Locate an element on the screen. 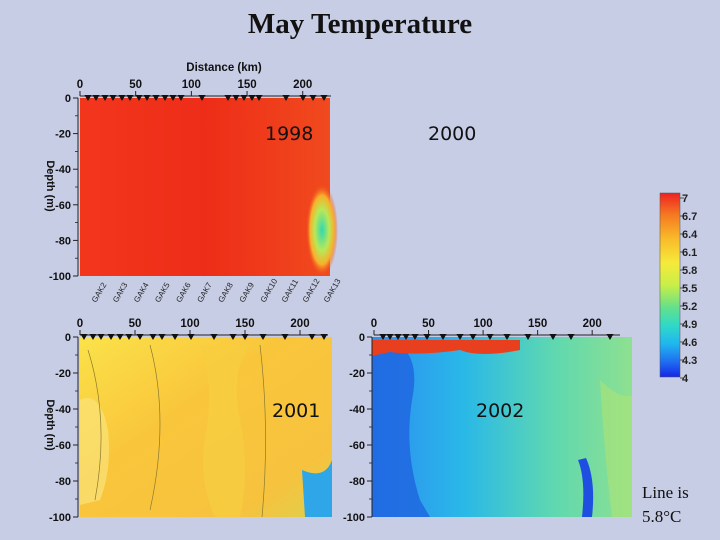  contour-note-line1: Line is is located at coordinates (665, 492).